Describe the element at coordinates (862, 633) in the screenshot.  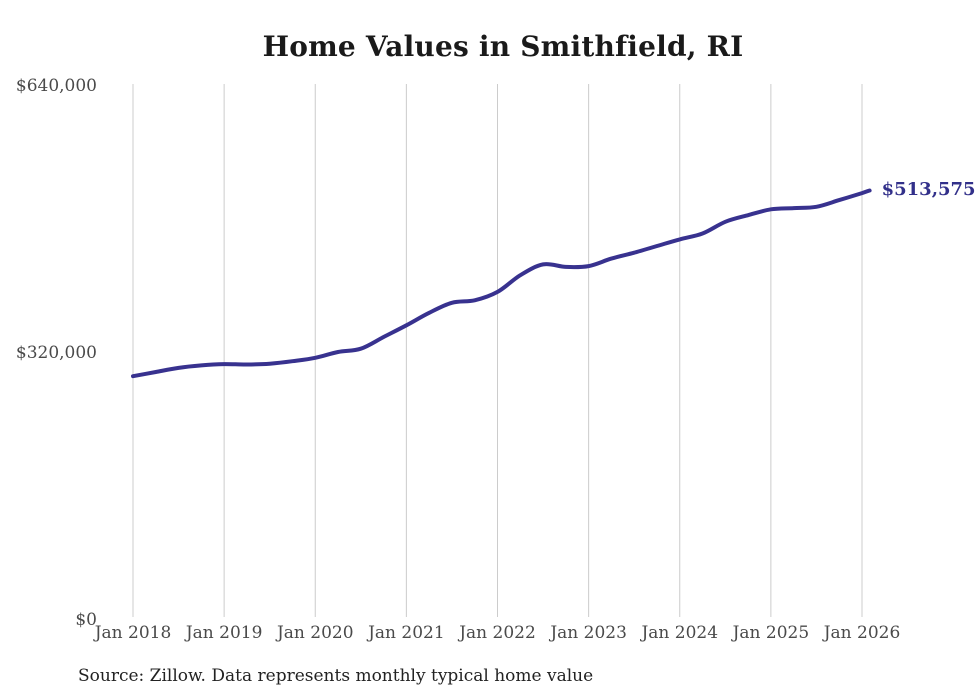
I see `x-axis-tick-label: Jan 2026` at that location.